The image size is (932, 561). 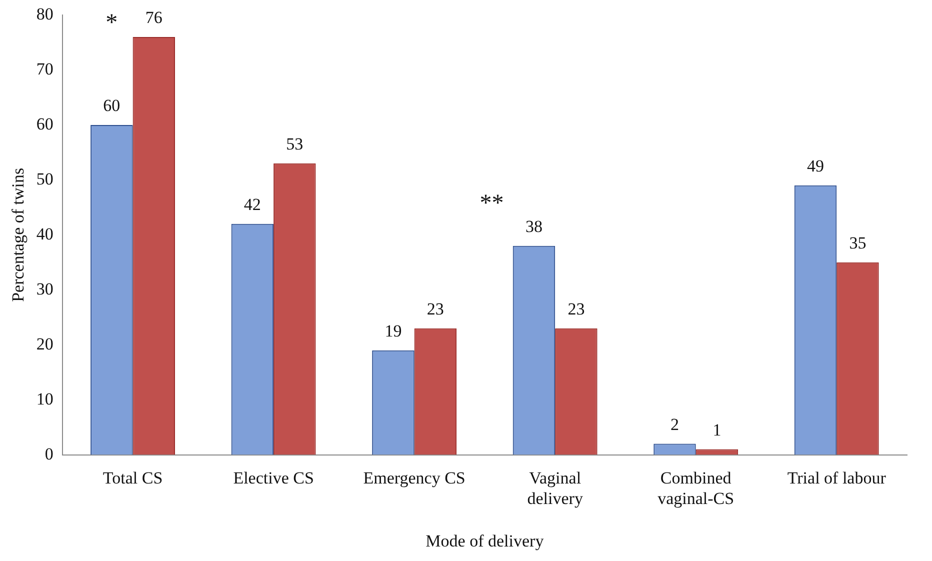 I want to click on data-label: 42, so click(x=252, y=204).